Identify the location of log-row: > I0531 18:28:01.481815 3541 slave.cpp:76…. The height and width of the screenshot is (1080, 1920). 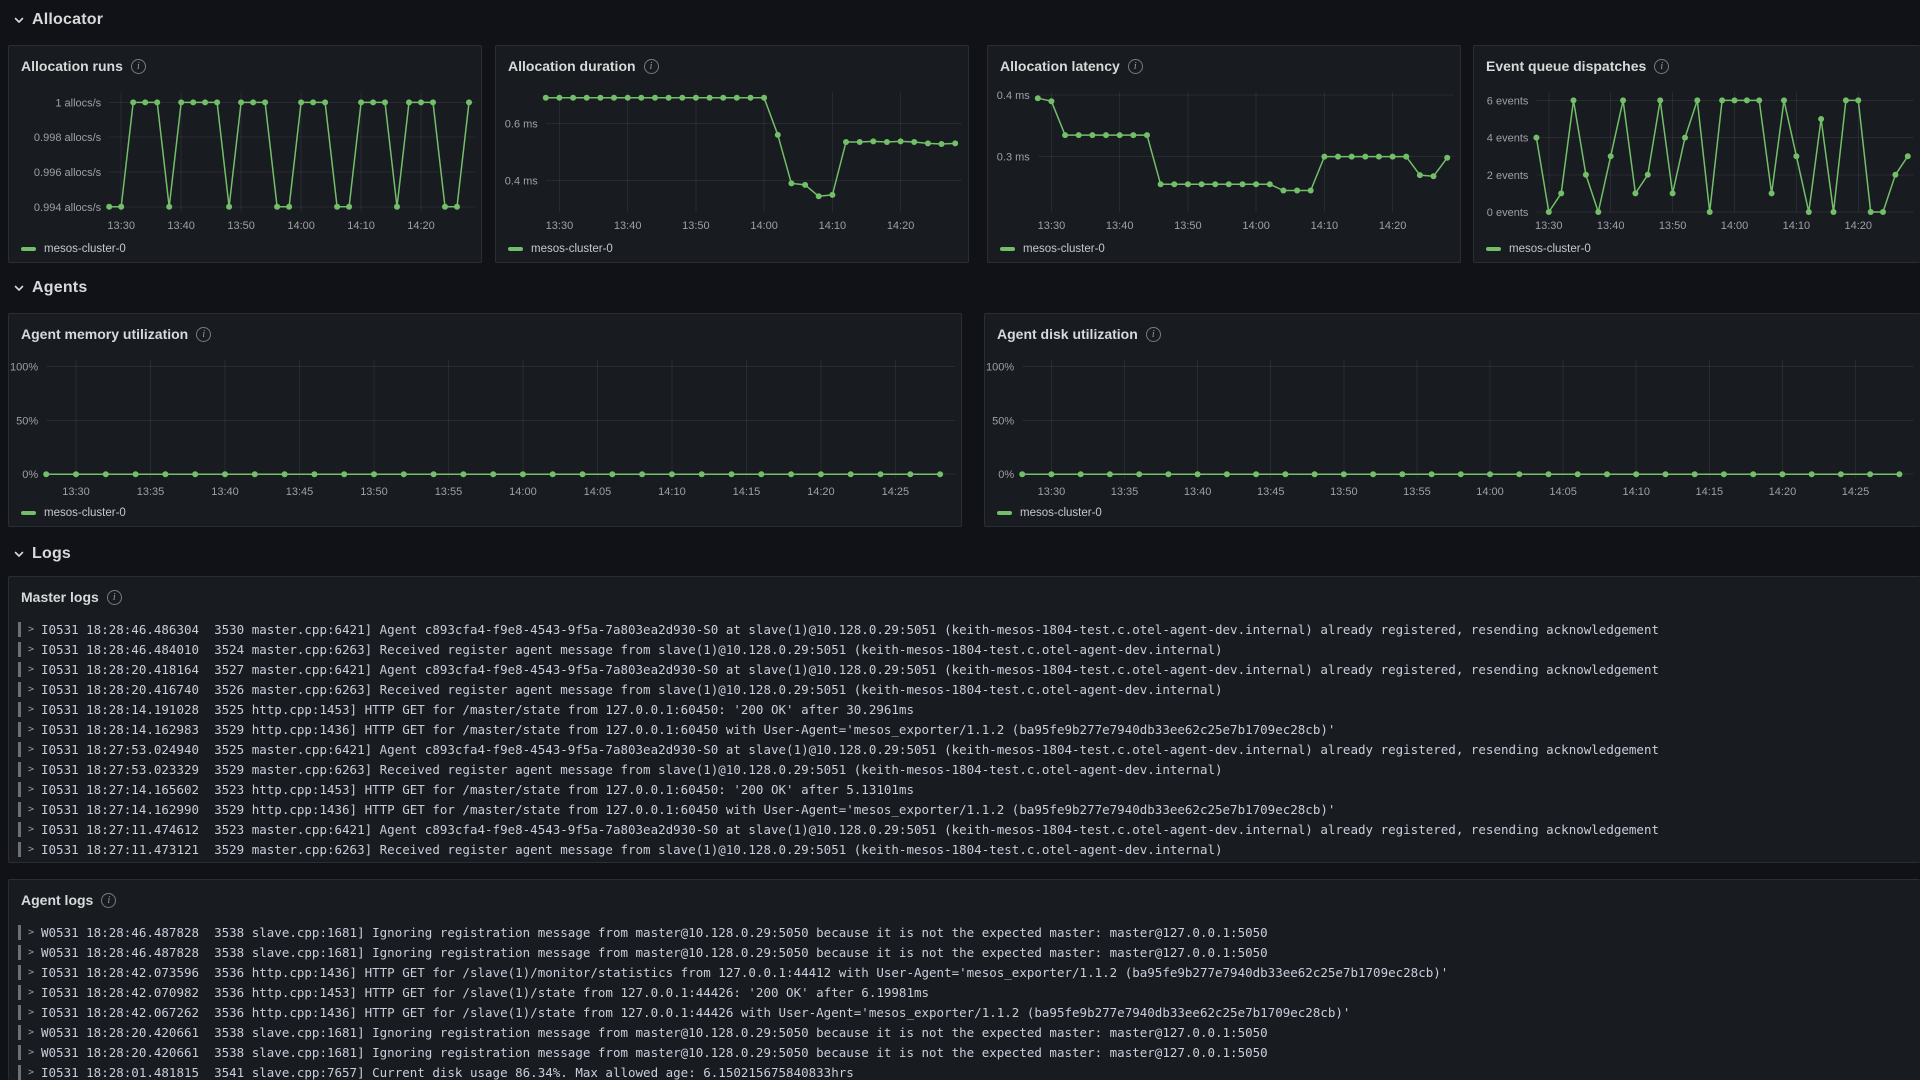
(964, 1071).